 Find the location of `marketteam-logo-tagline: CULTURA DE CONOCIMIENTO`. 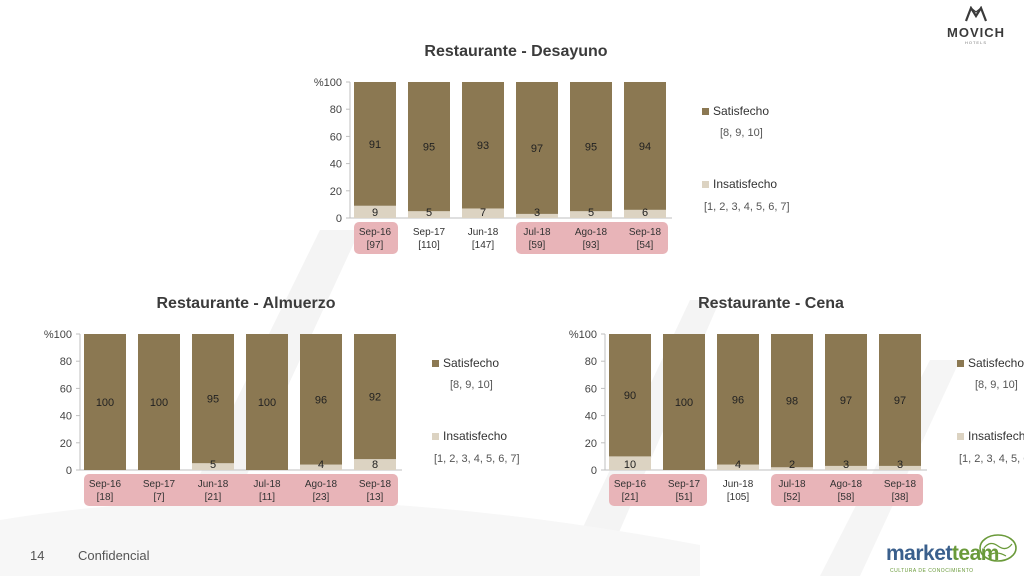

marketteam-logo-tagline: CULTURA DE CONOCIMIENTO is located at coordinates (932, 571).